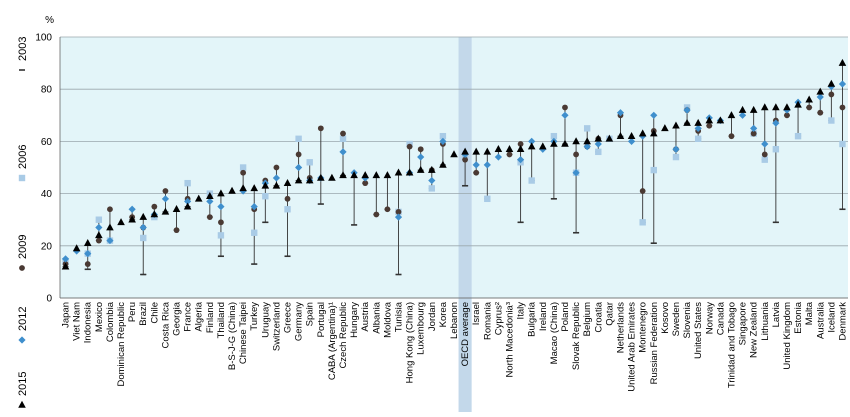 The height and width of the screenshot is (417, 850). Describe the element at coordinates (798, 317) in the screenshot. I see `category-label-66: Estonia` at that location.